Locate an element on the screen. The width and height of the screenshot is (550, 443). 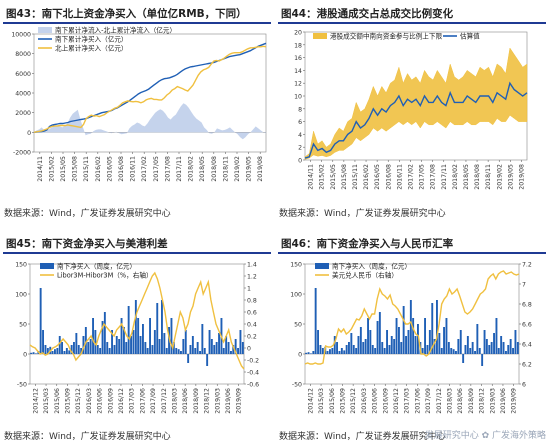
x-tick-label: 2017/03 is located at coordinates (407, 401).